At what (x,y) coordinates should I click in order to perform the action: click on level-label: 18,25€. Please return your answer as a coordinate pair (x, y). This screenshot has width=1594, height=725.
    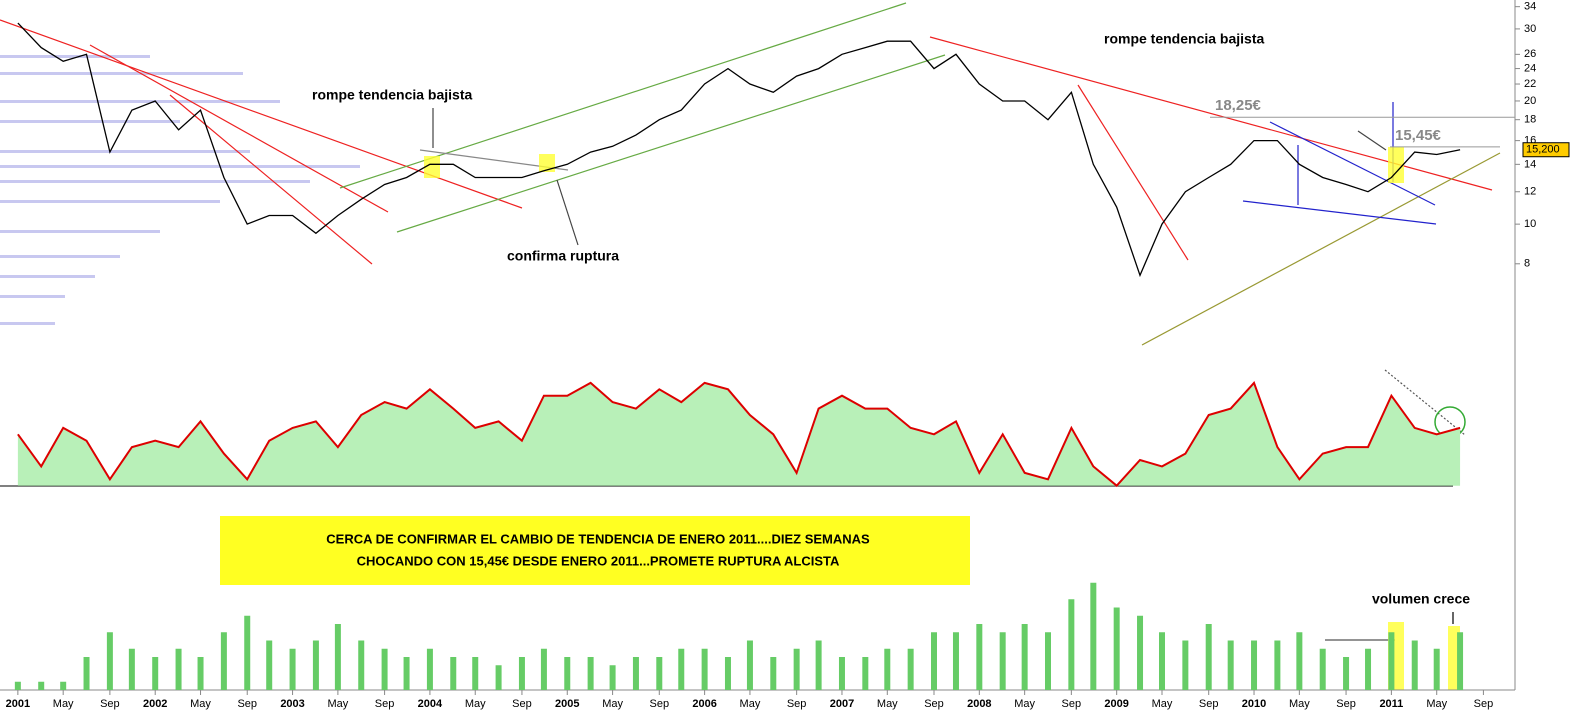
    Looking at the image, I should click on (1238, 105).